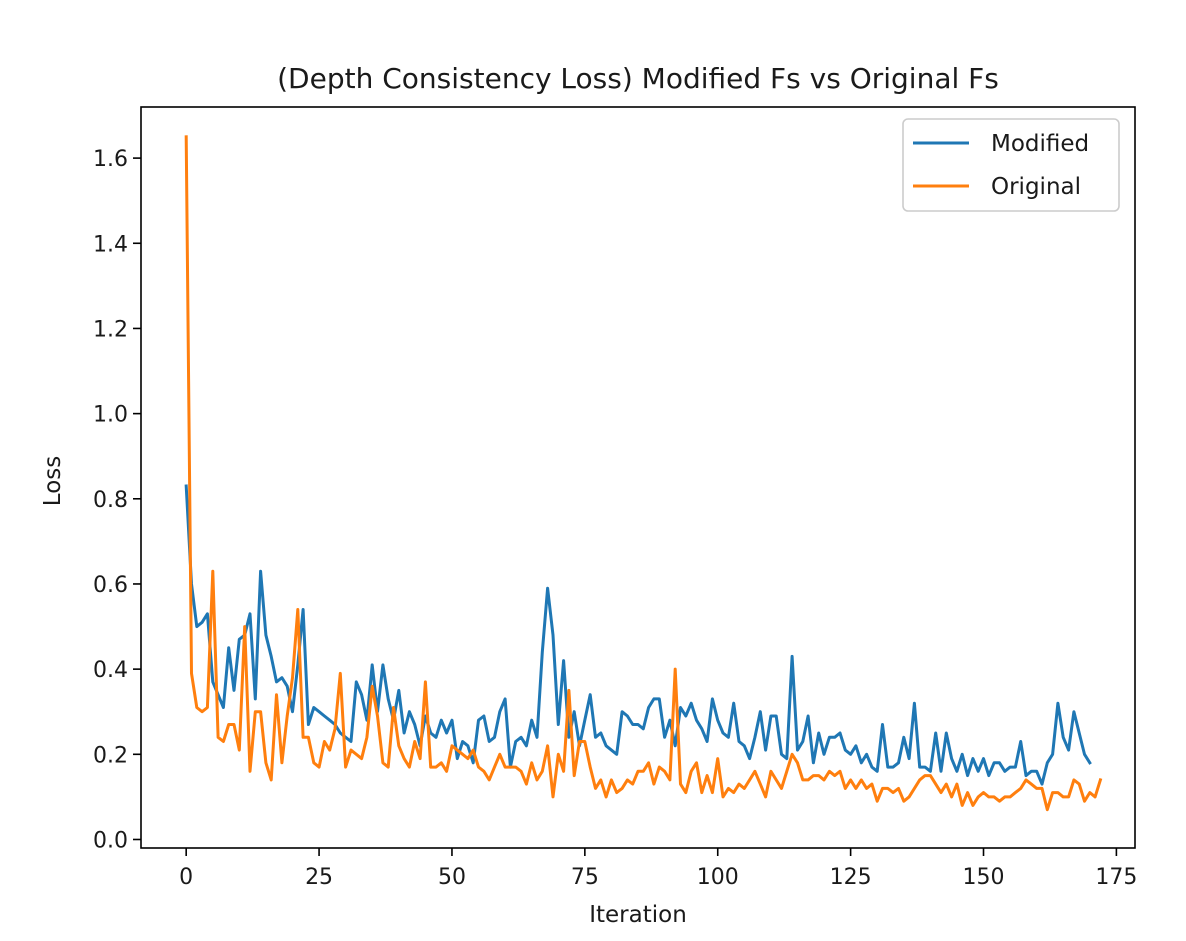 The height and width of the screenshot is (941, 1186). What do you see at coordinates (110, 585) in the screenshot?
I see `y-tick-label: 0.6` at bounding box center [110, 585].